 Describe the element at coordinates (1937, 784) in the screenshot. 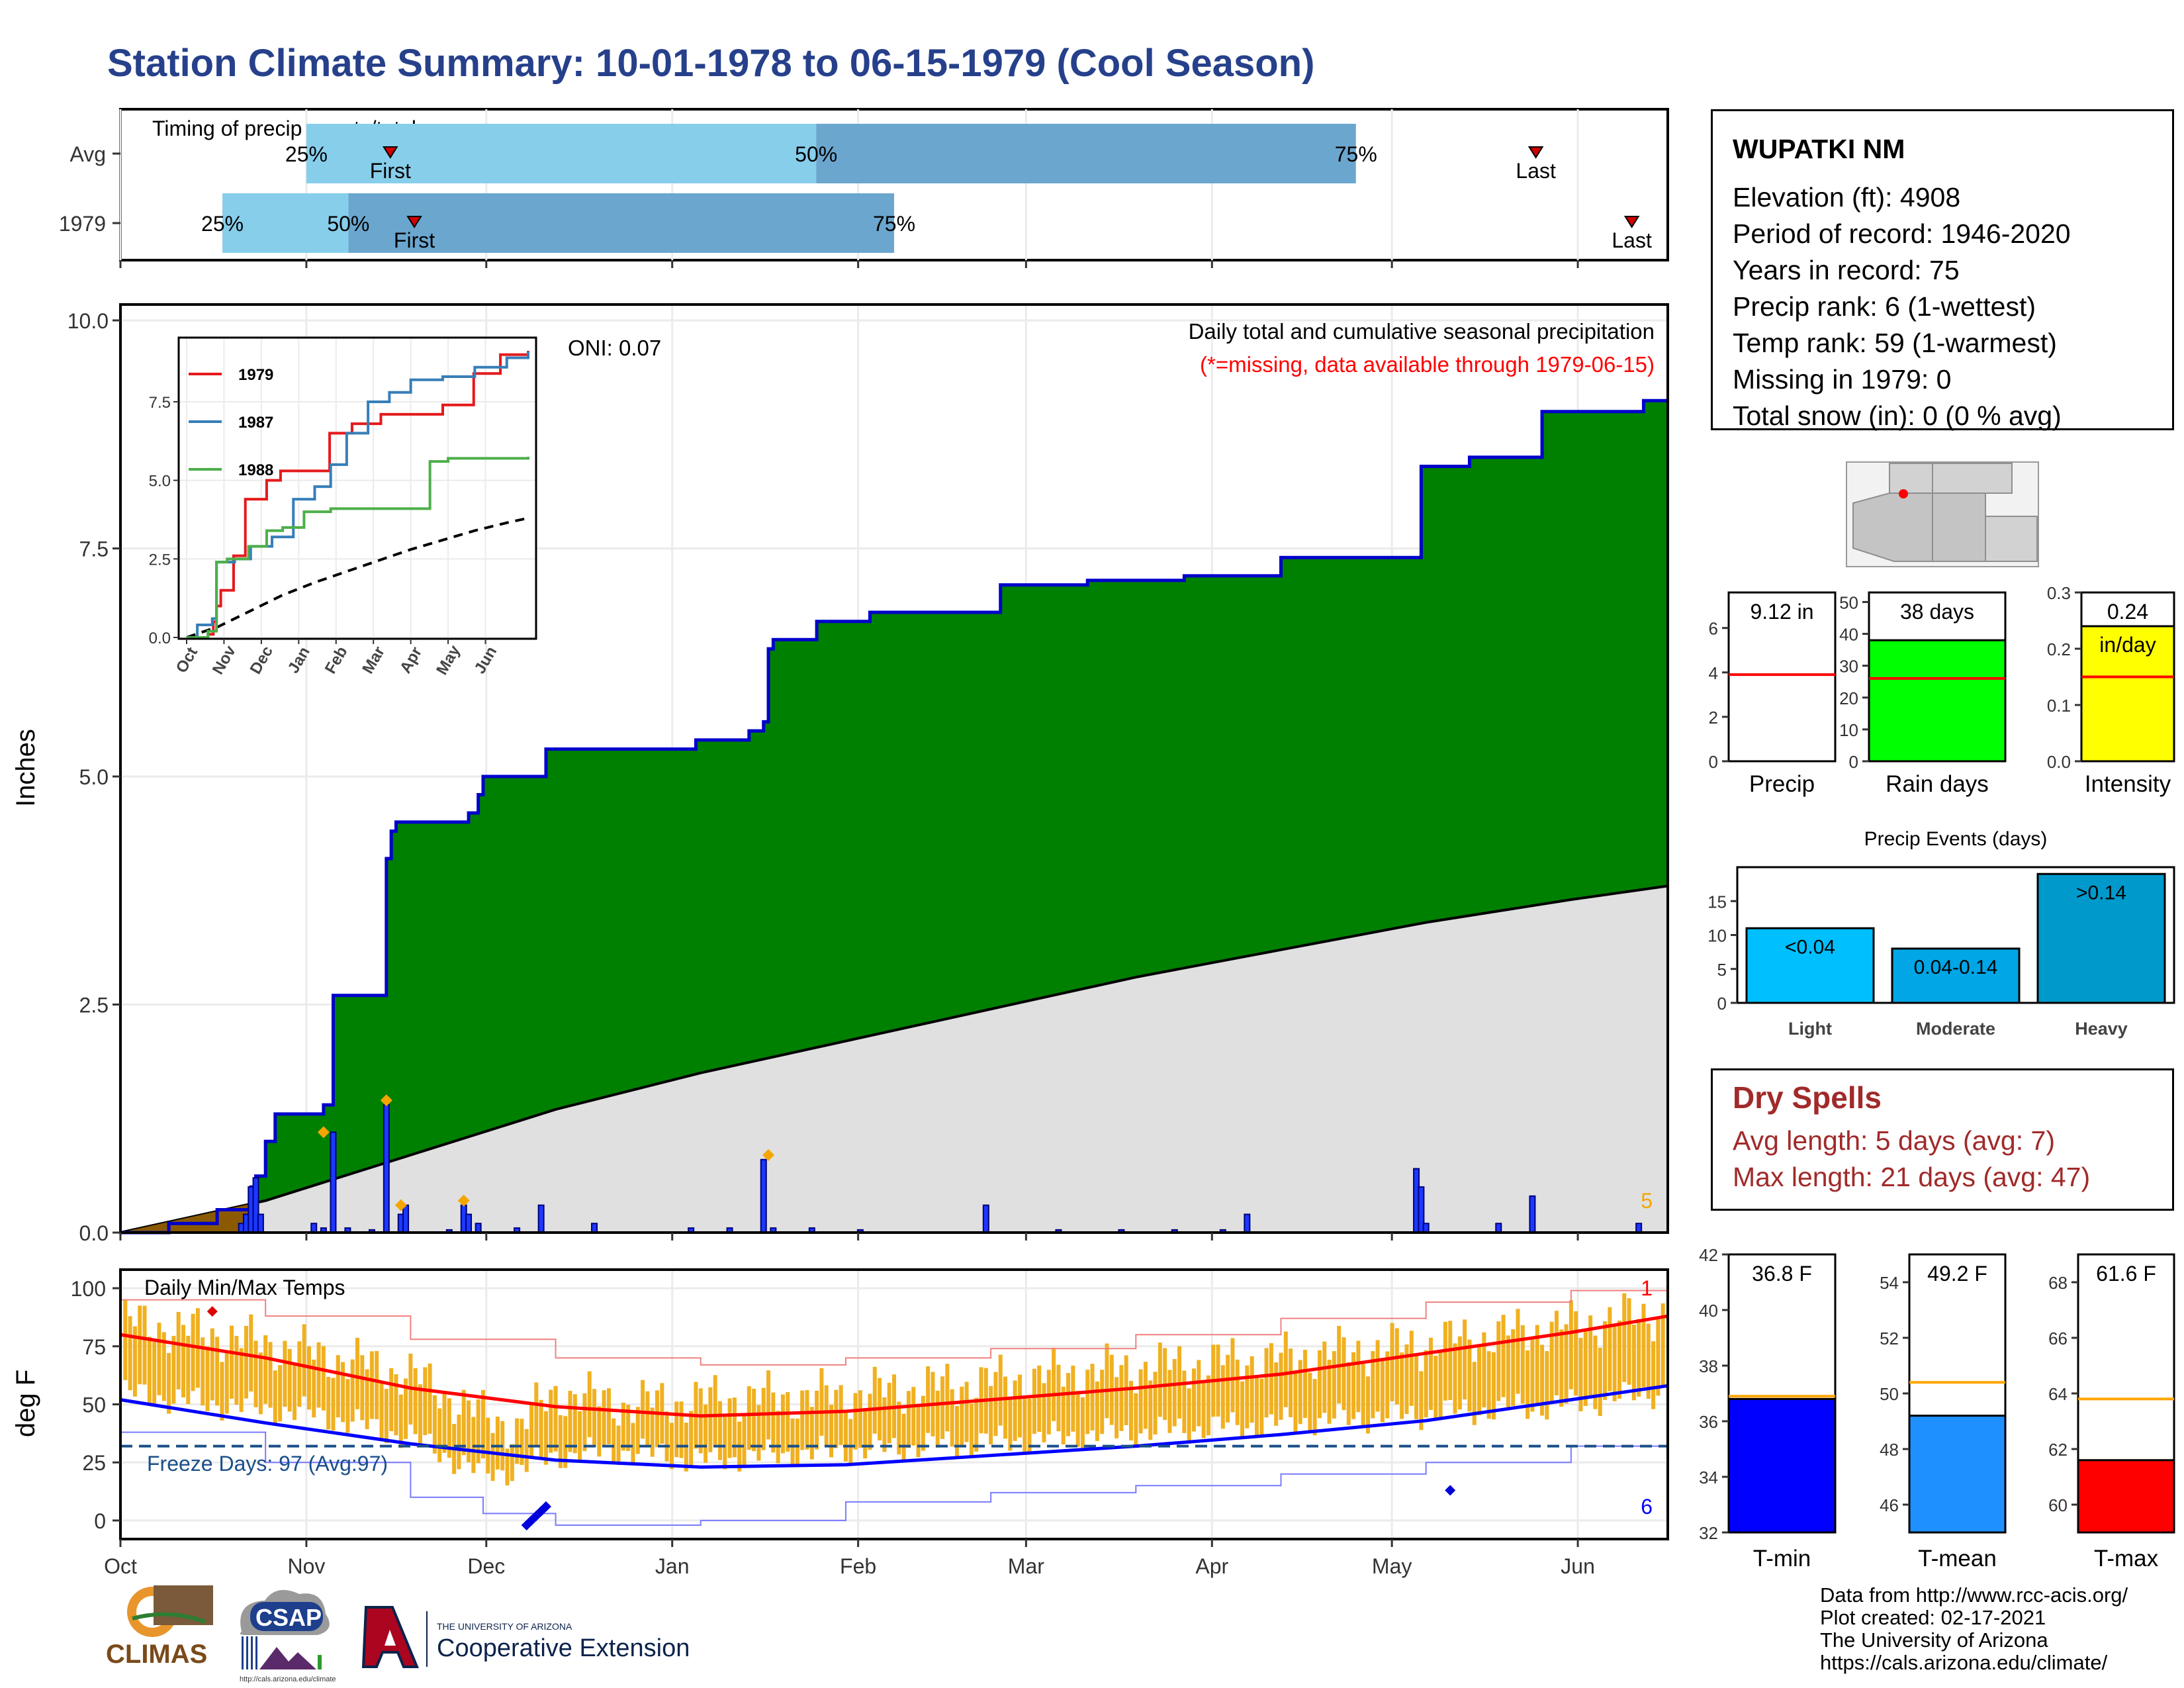

I see `compare-axis-label-1: Rain days` at that location.